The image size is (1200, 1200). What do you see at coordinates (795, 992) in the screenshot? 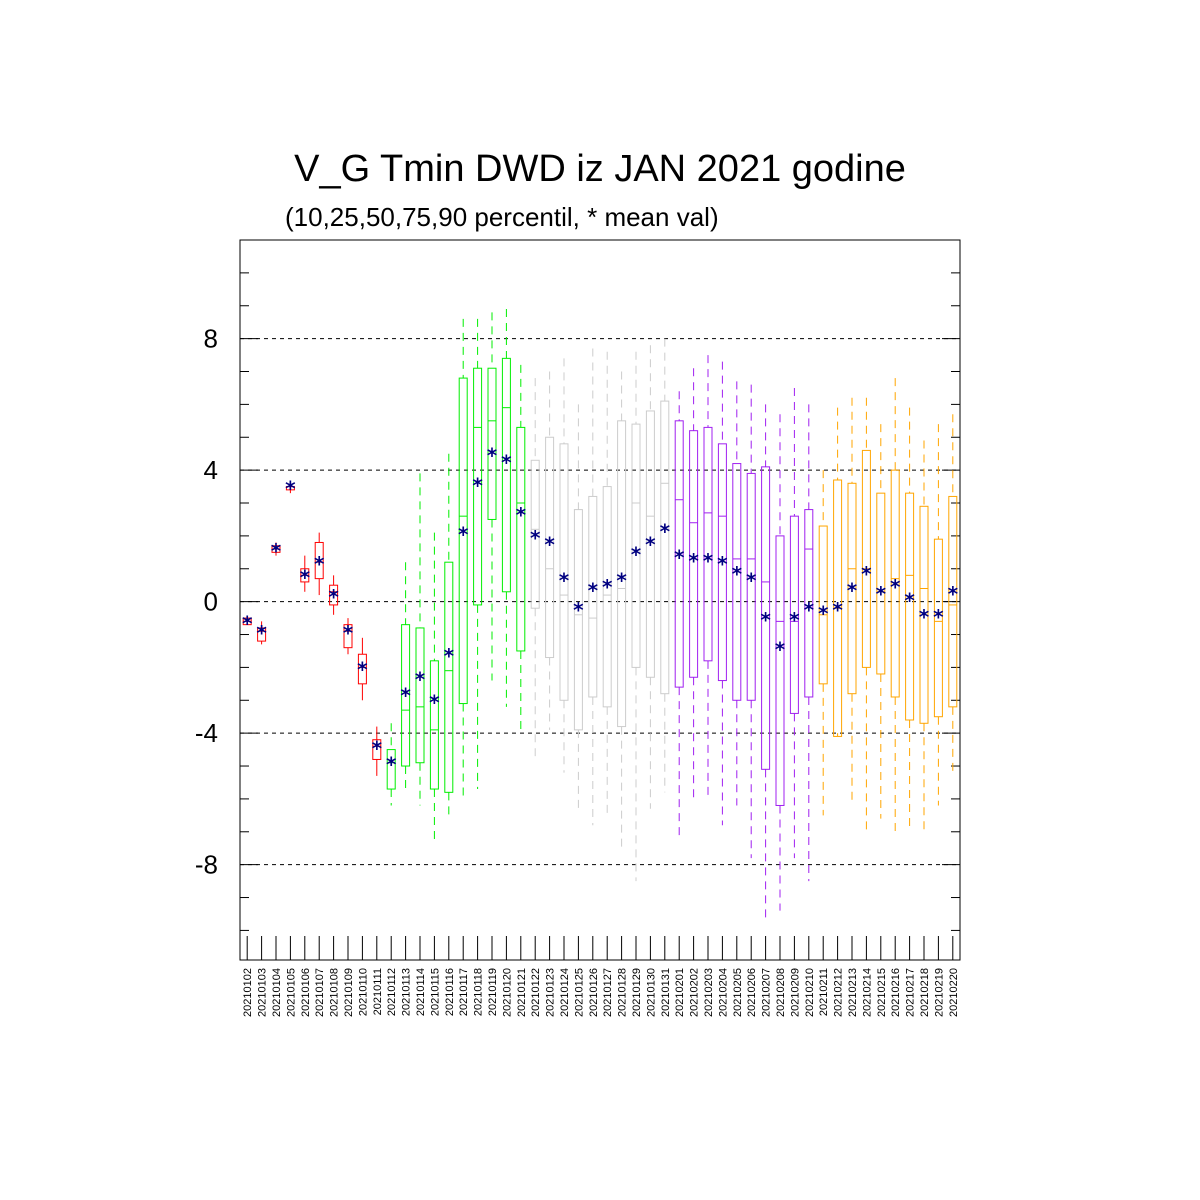
I see `x-tick-label: 20210209` at bounding box center [795, 992].